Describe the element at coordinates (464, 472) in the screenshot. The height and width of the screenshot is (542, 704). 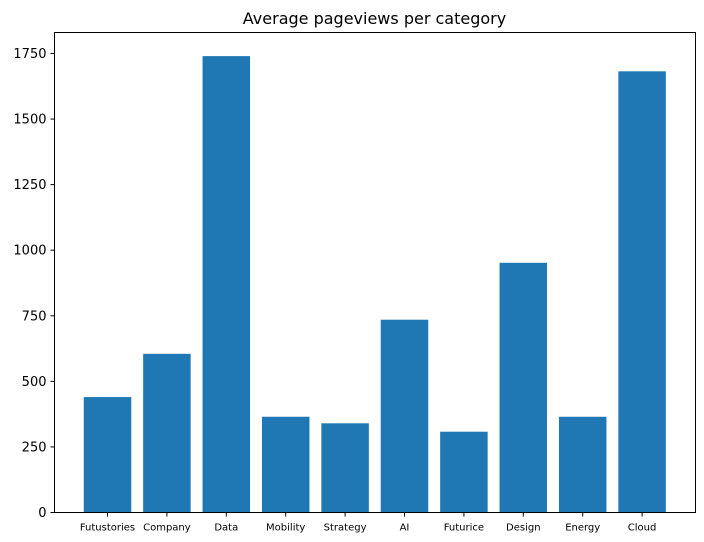
I see `bar-futurice` at that location.